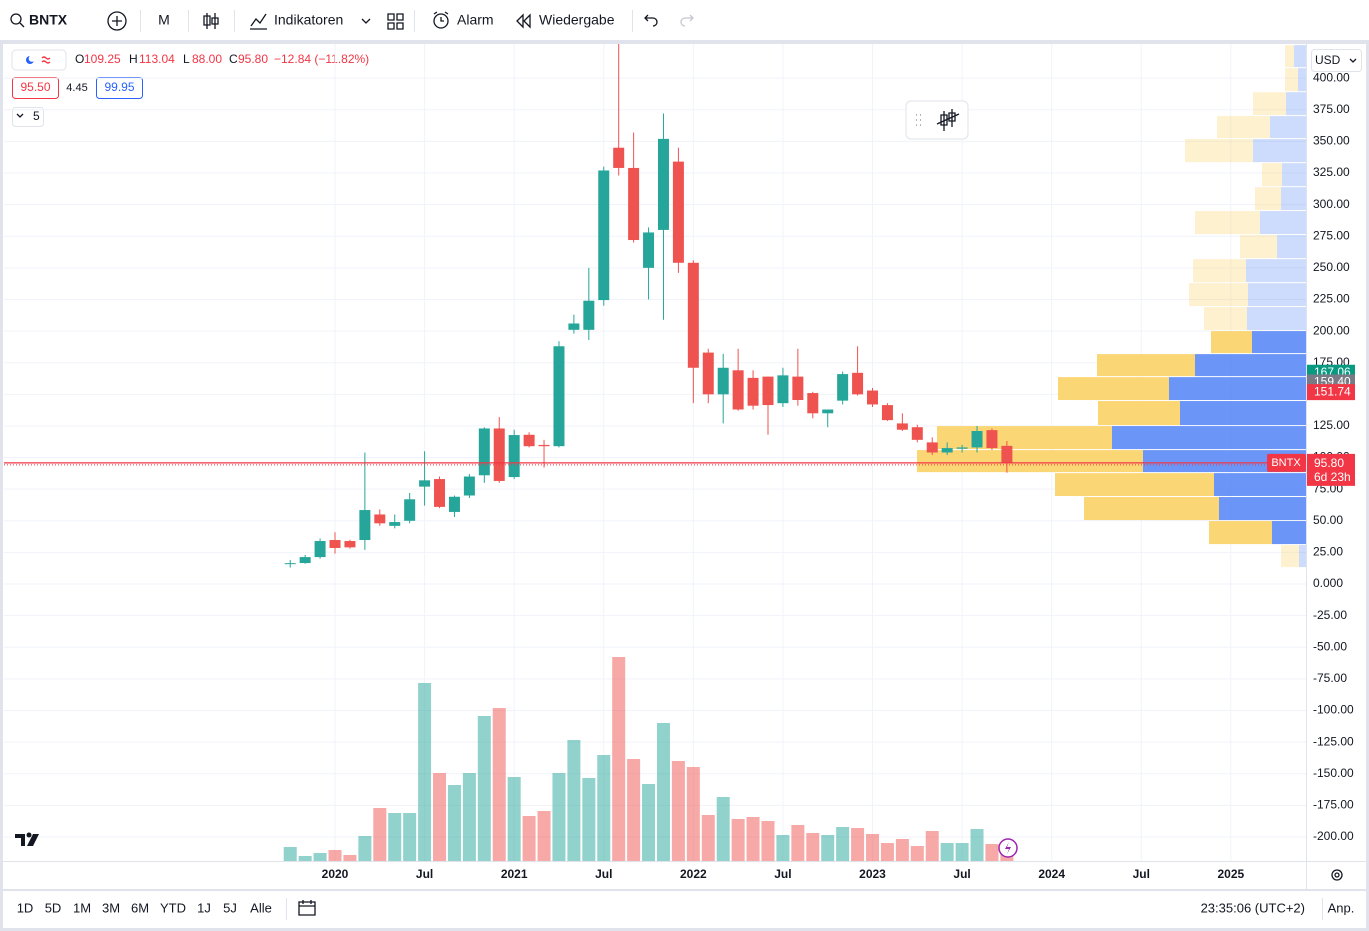 The image size is (1369, 931). Describe the element at coordinates (36, 116) in the screenshot. I see `indicator-count: 5` at that location.